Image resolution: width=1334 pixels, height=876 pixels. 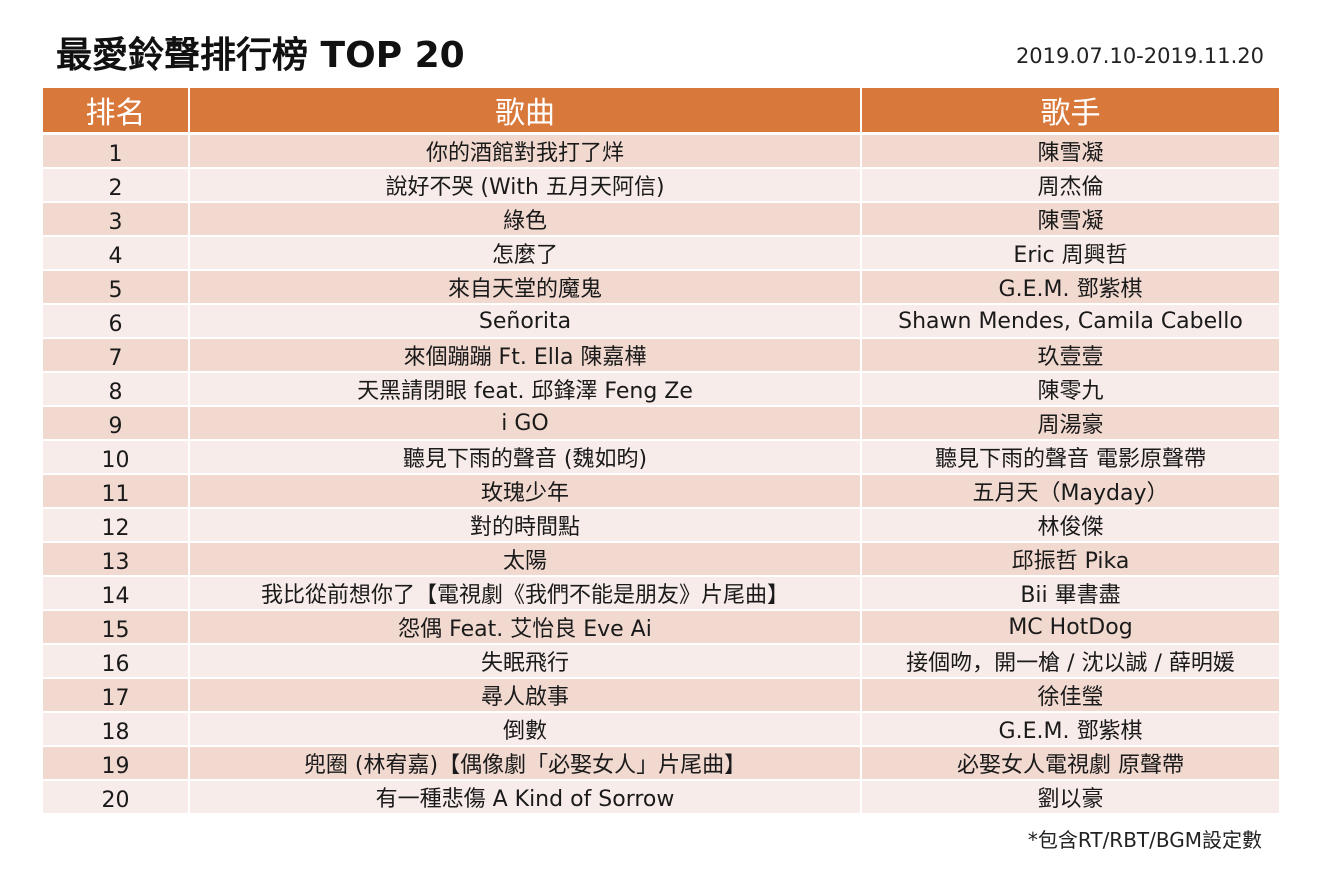 I want to click on rank-cell: 5, so click(x=116, y=288).